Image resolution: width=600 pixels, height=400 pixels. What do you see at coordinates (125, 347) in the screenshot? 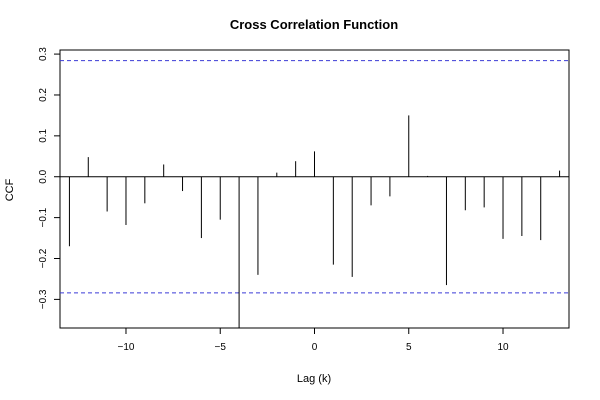
I see `x-tick-label: −10` at bounding box center [125, 347].